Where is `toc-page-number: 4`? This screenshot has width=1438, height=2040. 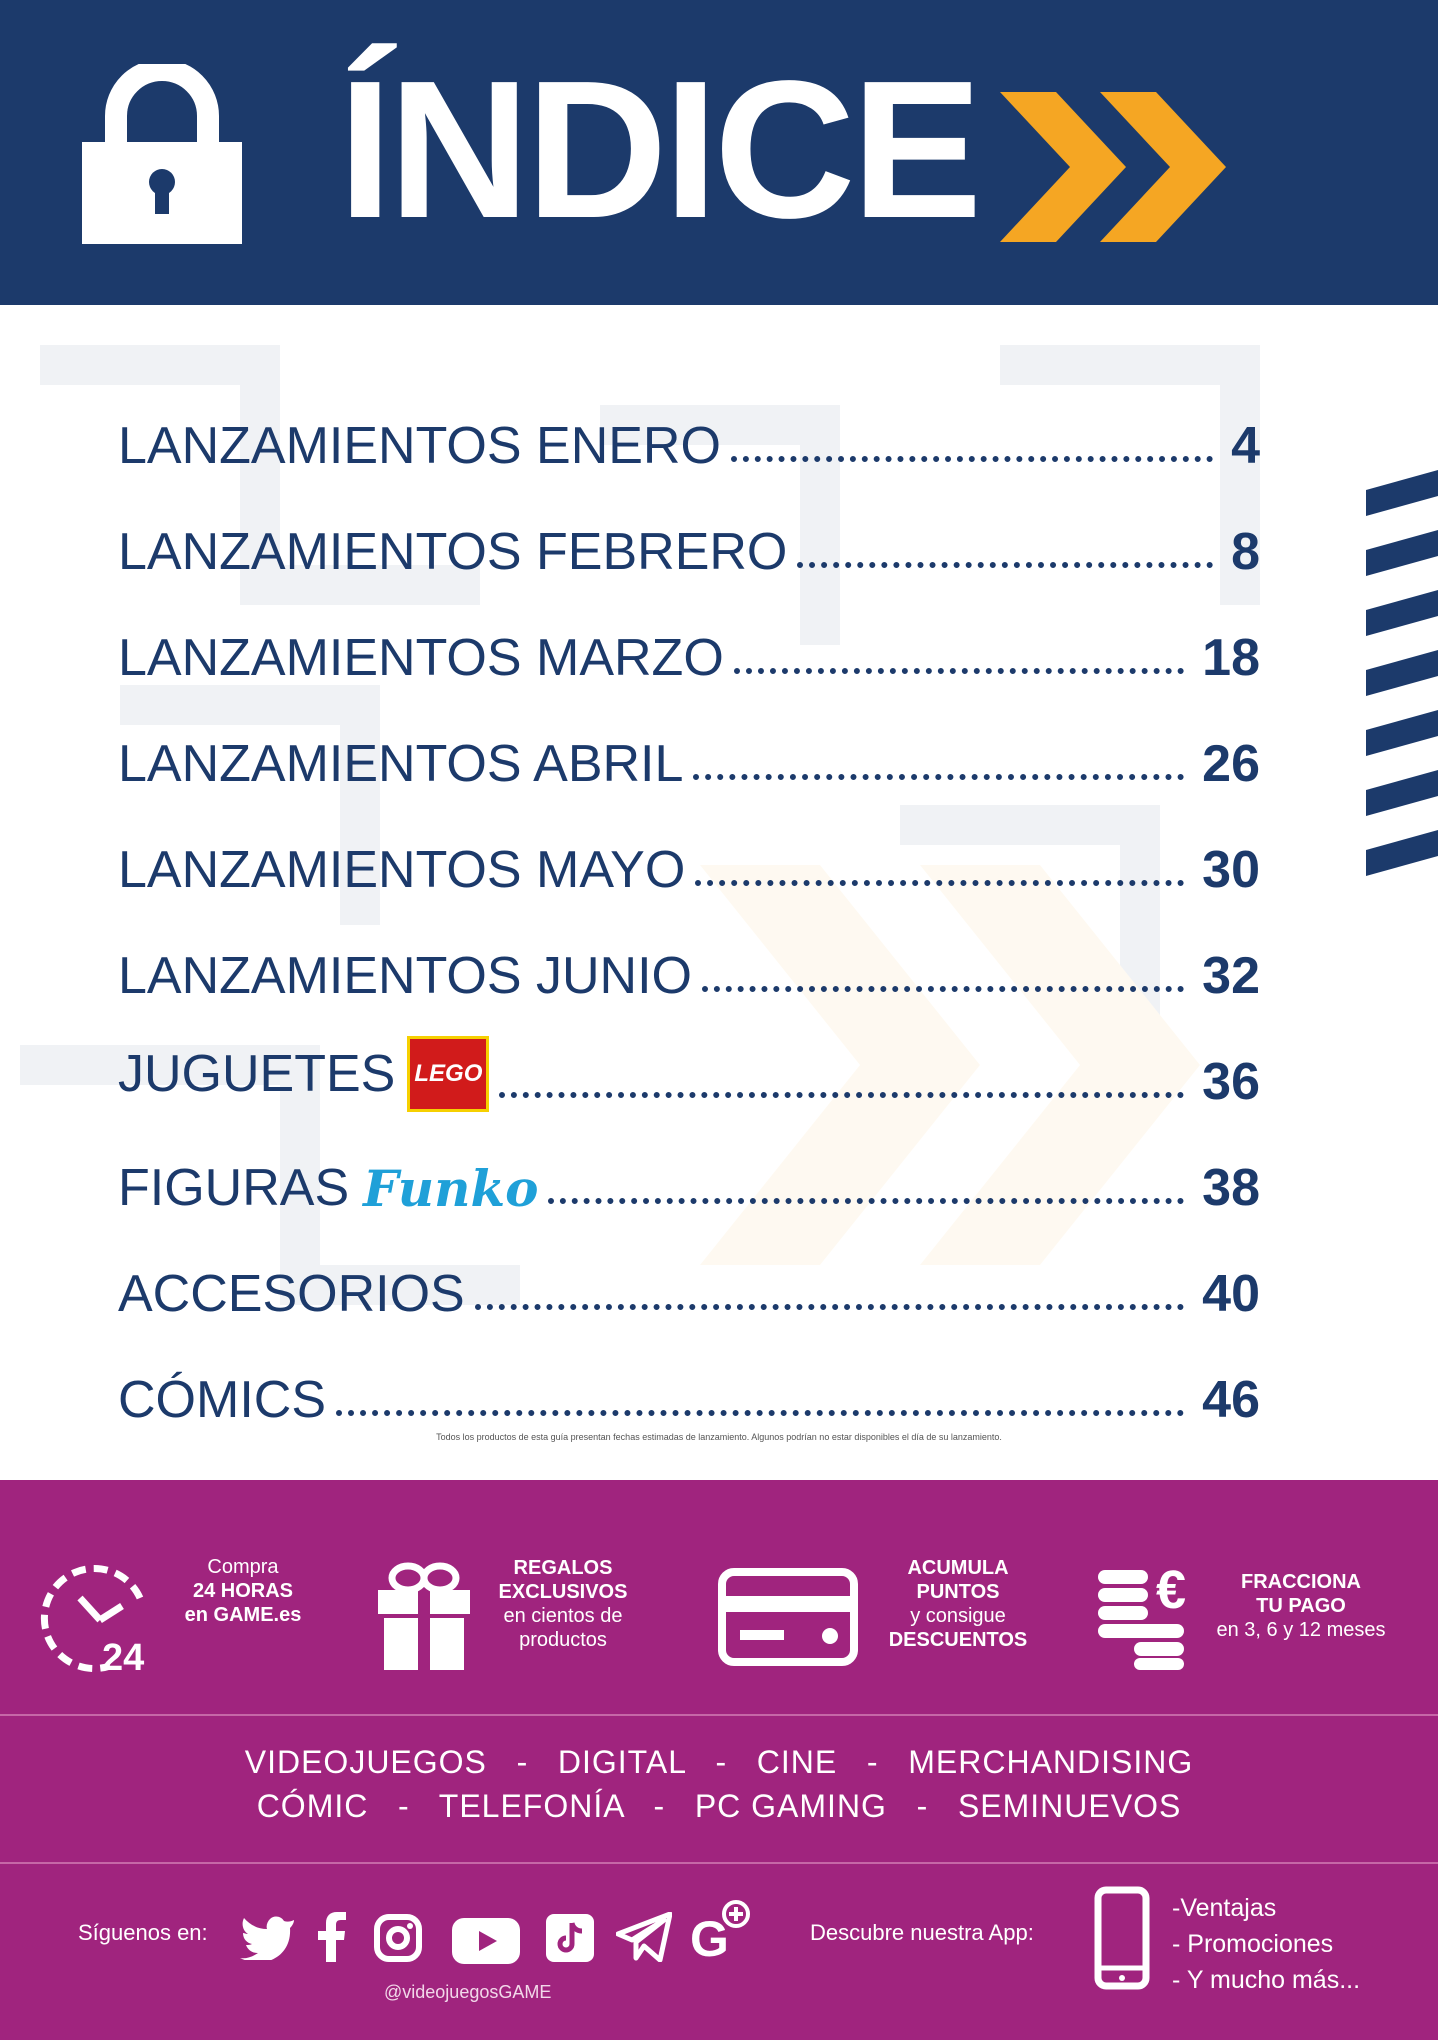
toc-page-number: 4 is located at coordinates (1245, 446).